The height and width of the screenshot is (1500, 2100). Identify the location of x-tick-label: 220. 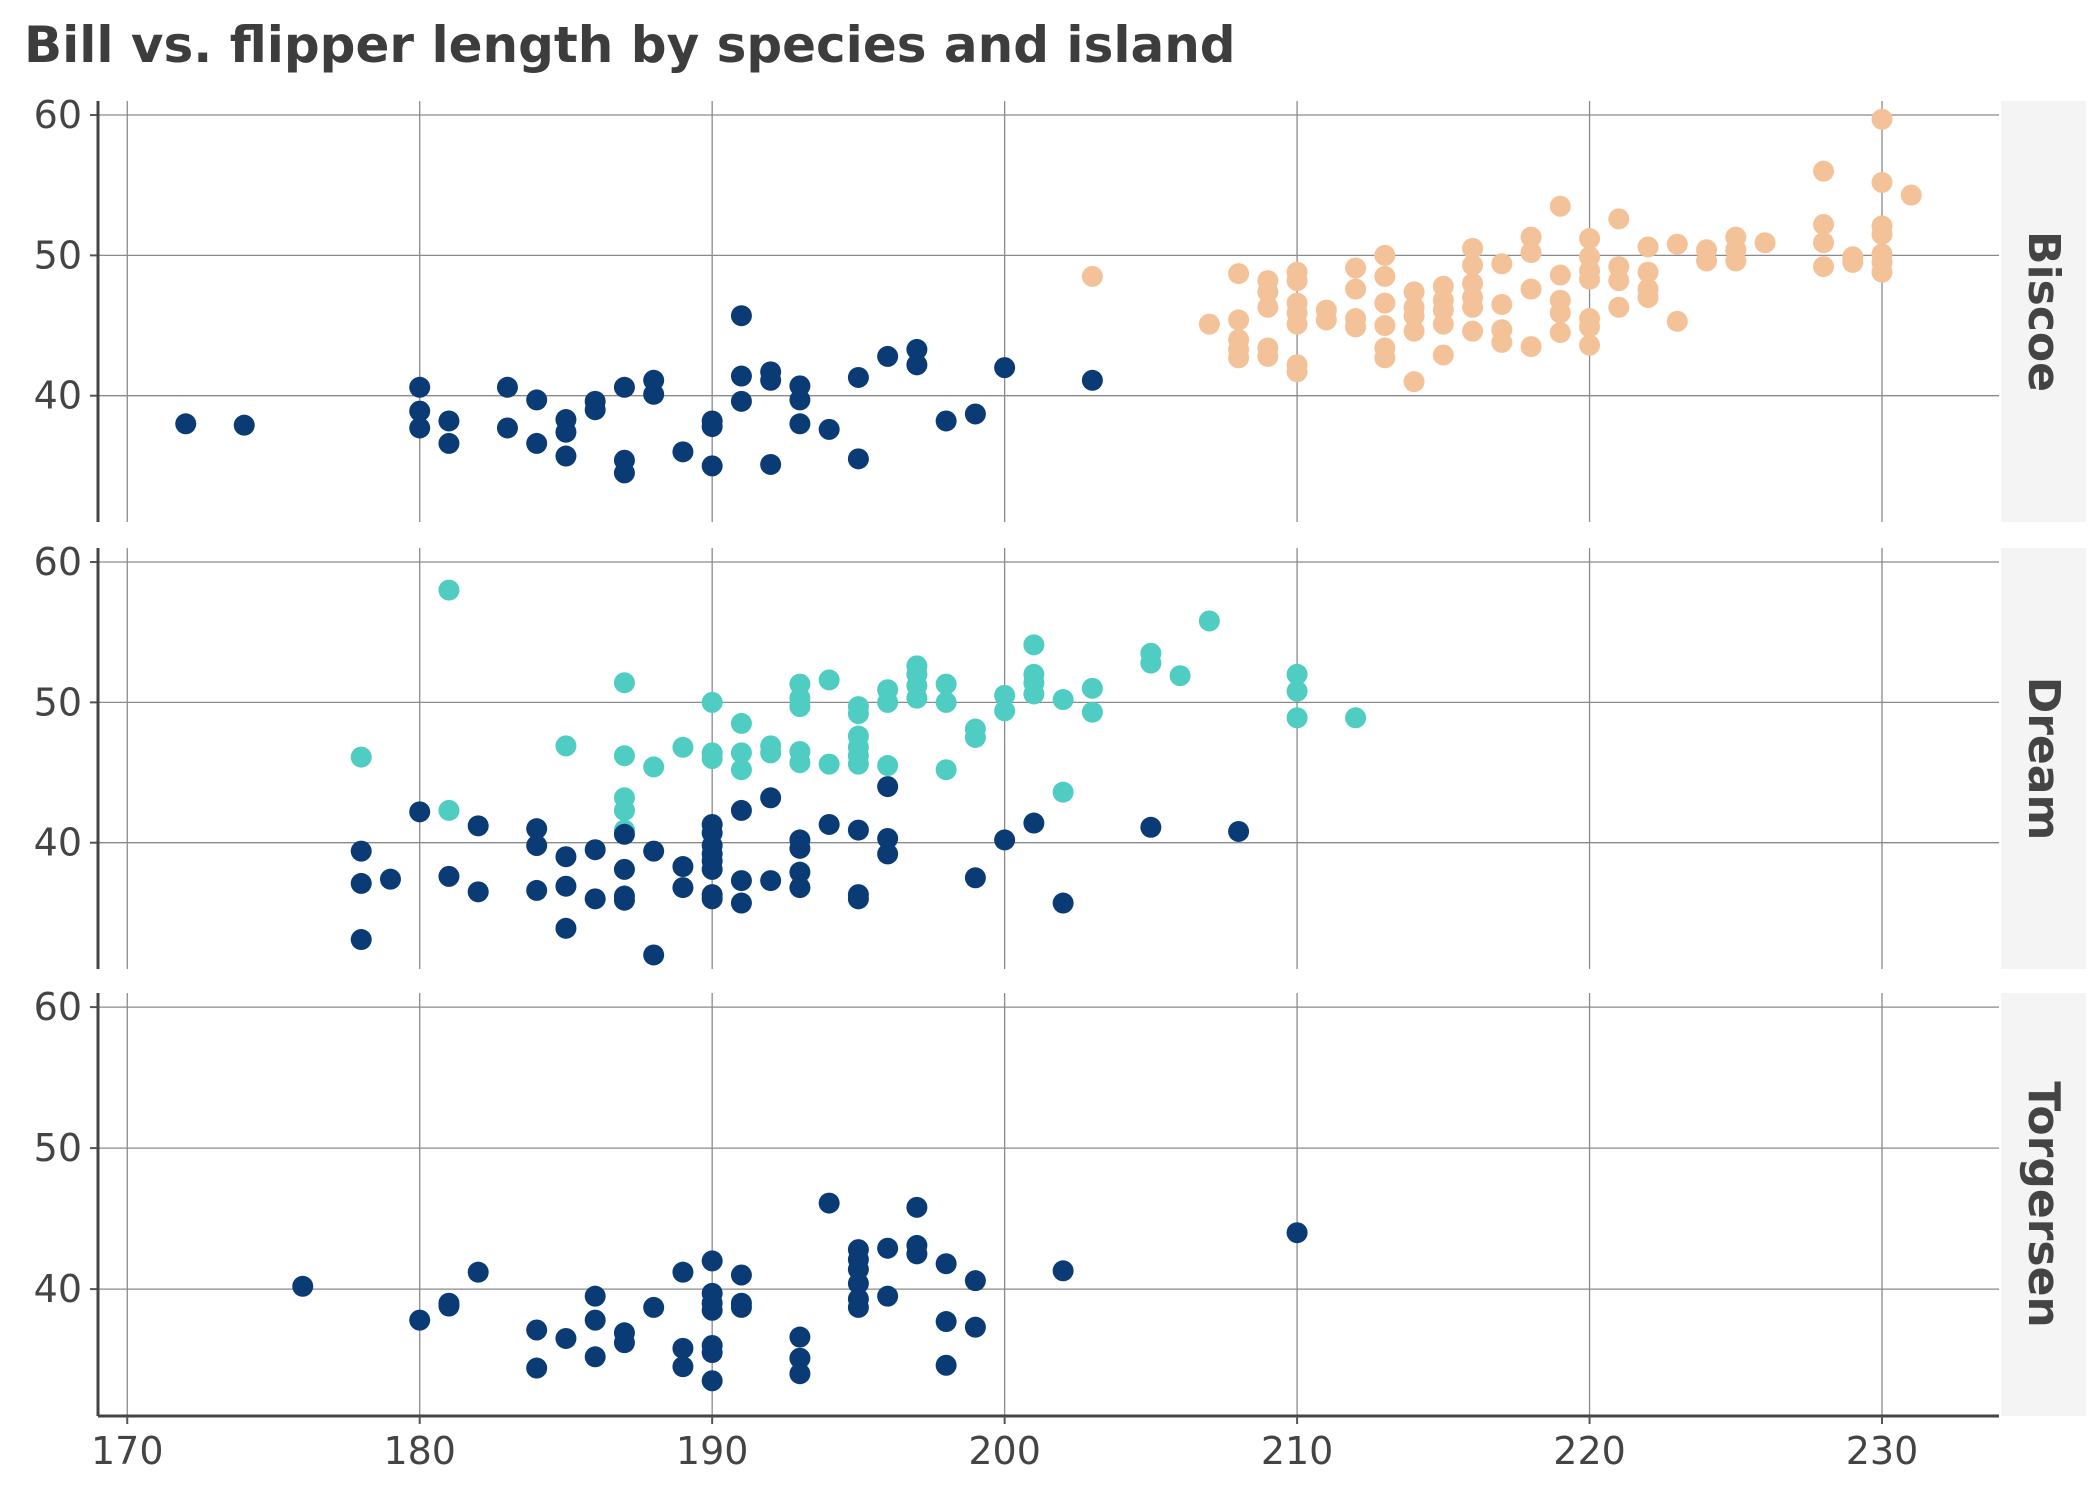
(1589, 1451).